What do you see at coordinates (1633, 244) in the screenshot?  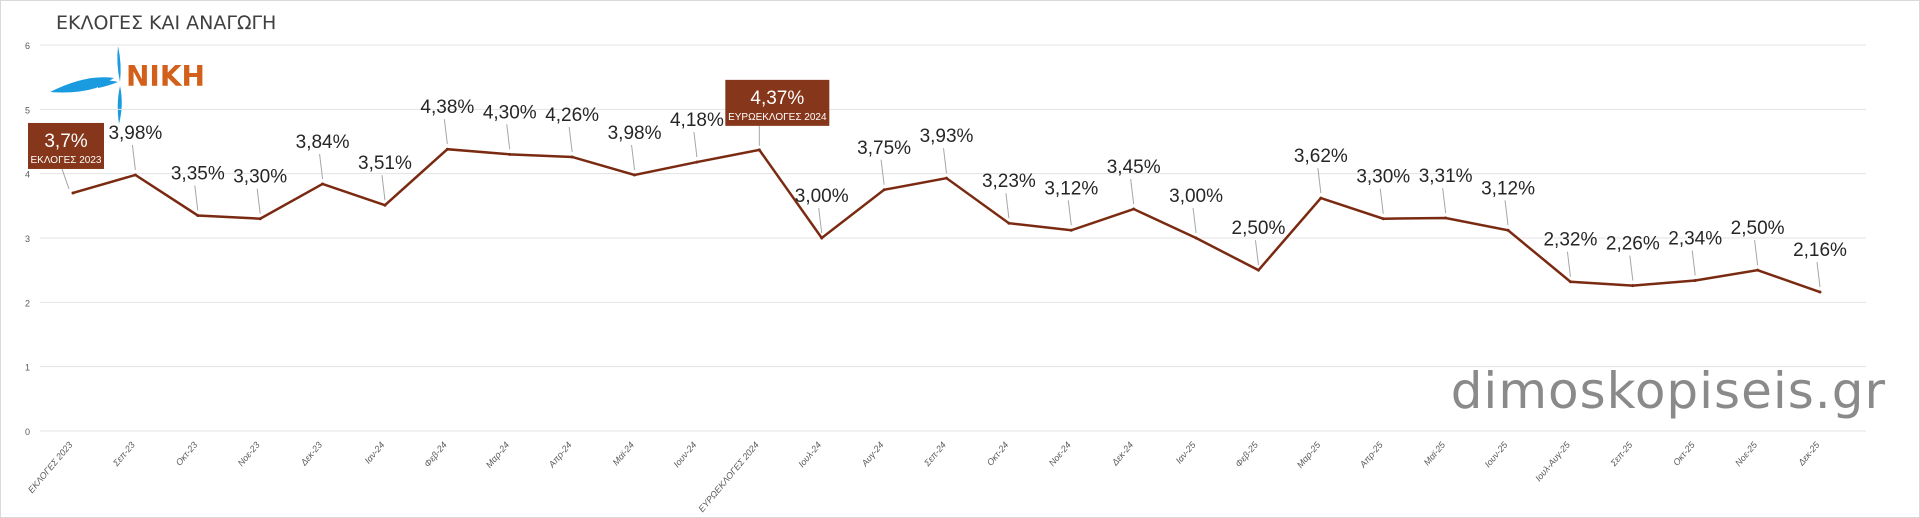 I see `data-label: 2,26%` at bounding box center [1633, 244].